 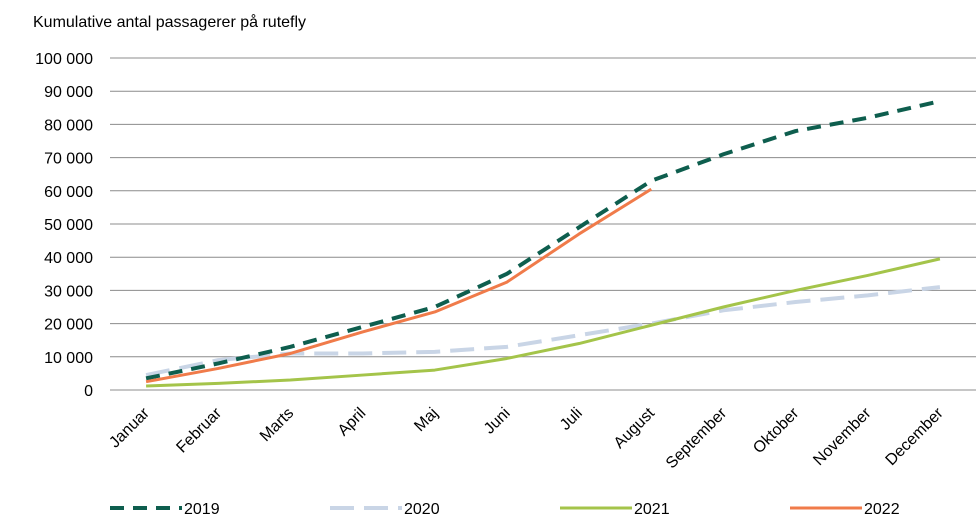 I want to click on x-tick-label: Marts, so click(x=277, y=425).